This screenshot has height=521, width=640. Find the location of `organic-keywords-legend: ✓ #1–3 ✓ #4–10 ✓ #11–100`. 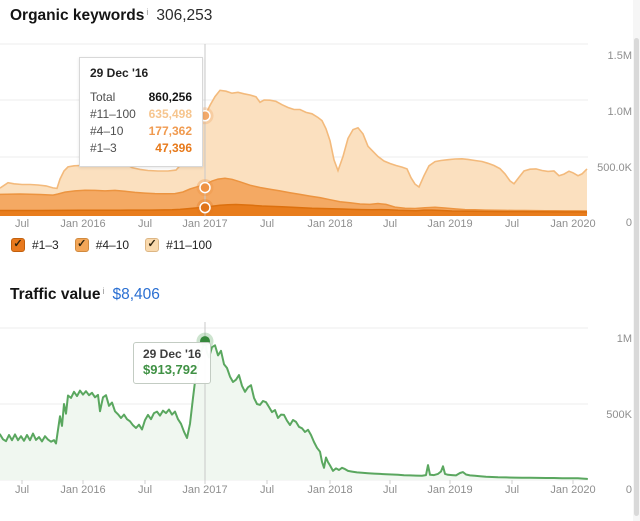

organic-keywords-legend: ✓ #1–3 ✓ #4–10 ✓ #11–100 is located at coordinates (111, 245).